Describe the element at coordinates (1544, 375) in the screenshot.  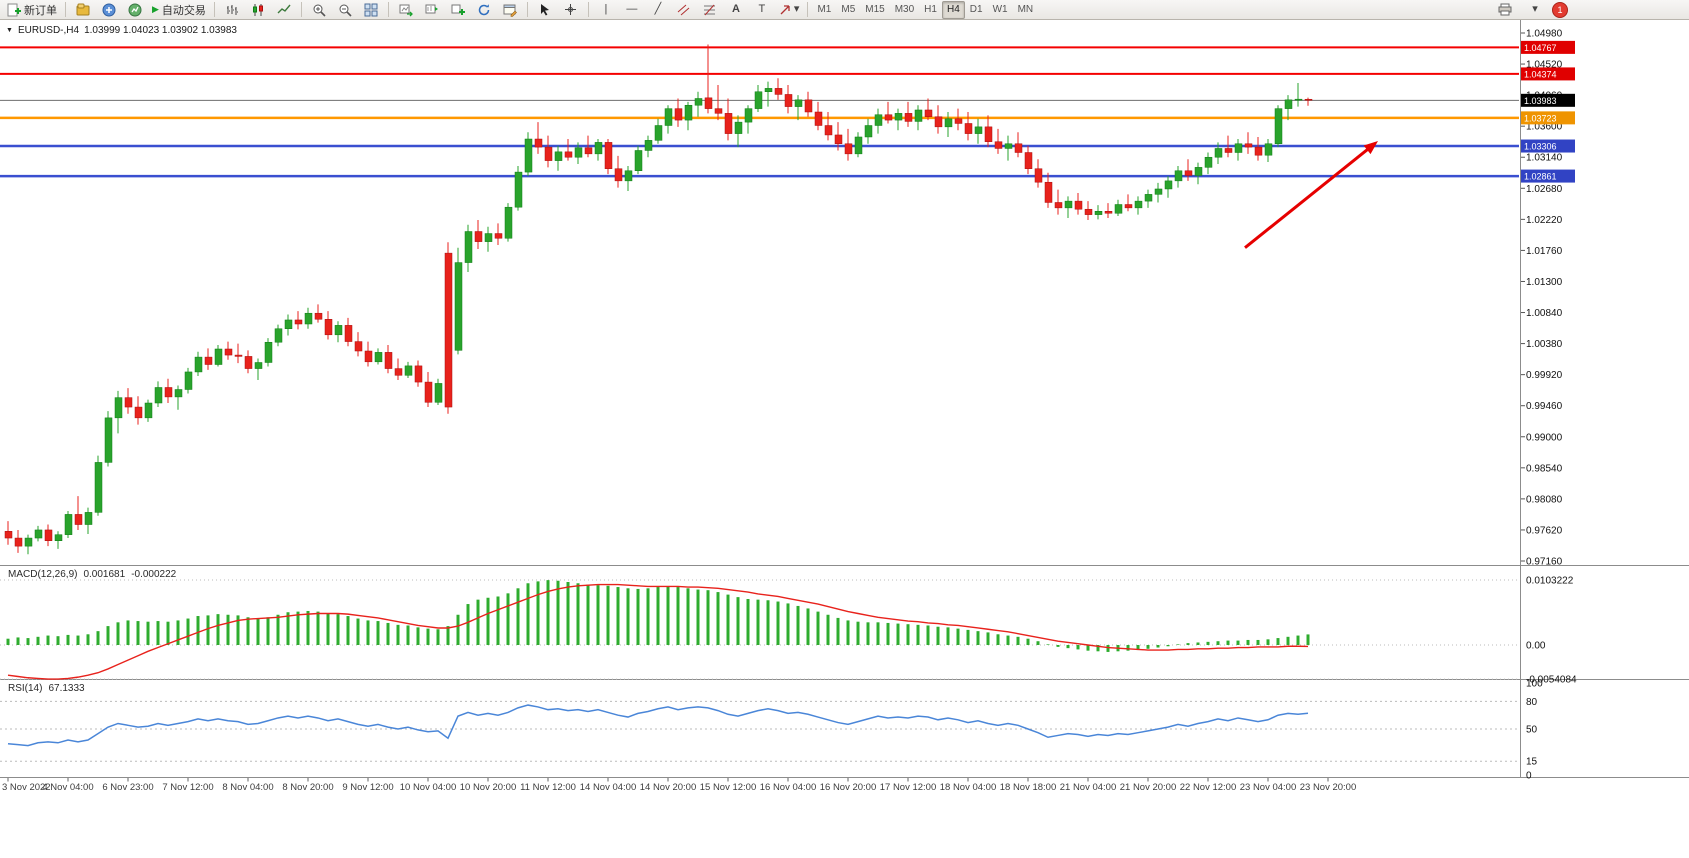
I see `svg-text: 0.99920` at that location.